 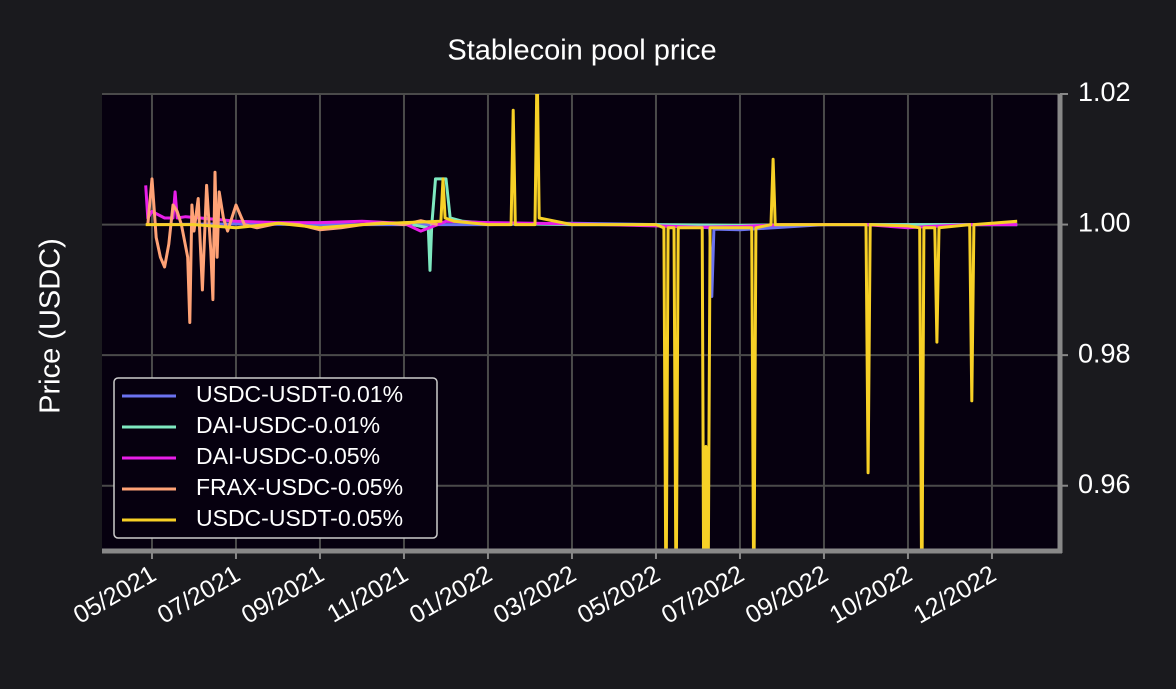 What do you see at coordinates (51, 326) in the screenshot?
I see `y-axis-label: Price (USDC)` at bounding box center [51, 326].